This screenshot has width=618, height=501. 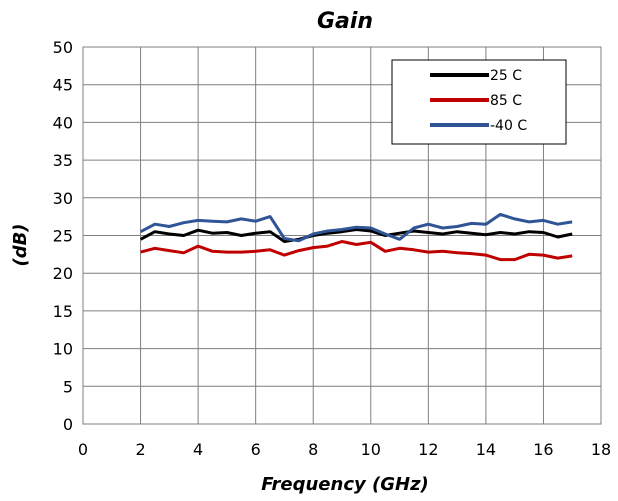 What do you see at coordinates (543, 449) in the screenshot?
I see `x-tick-label: 16` at bounding box center [543, 449].